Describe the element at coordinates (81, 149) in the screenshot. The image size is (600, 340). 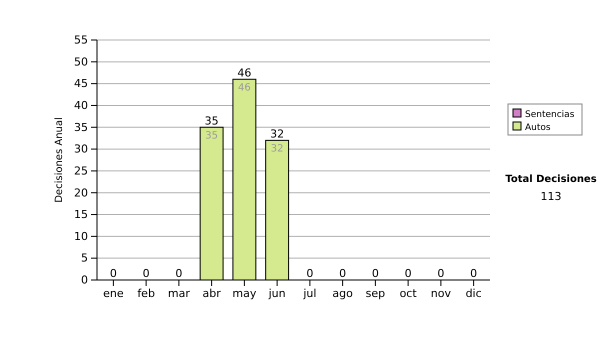
I see `y-tick-label: 30` at that location.